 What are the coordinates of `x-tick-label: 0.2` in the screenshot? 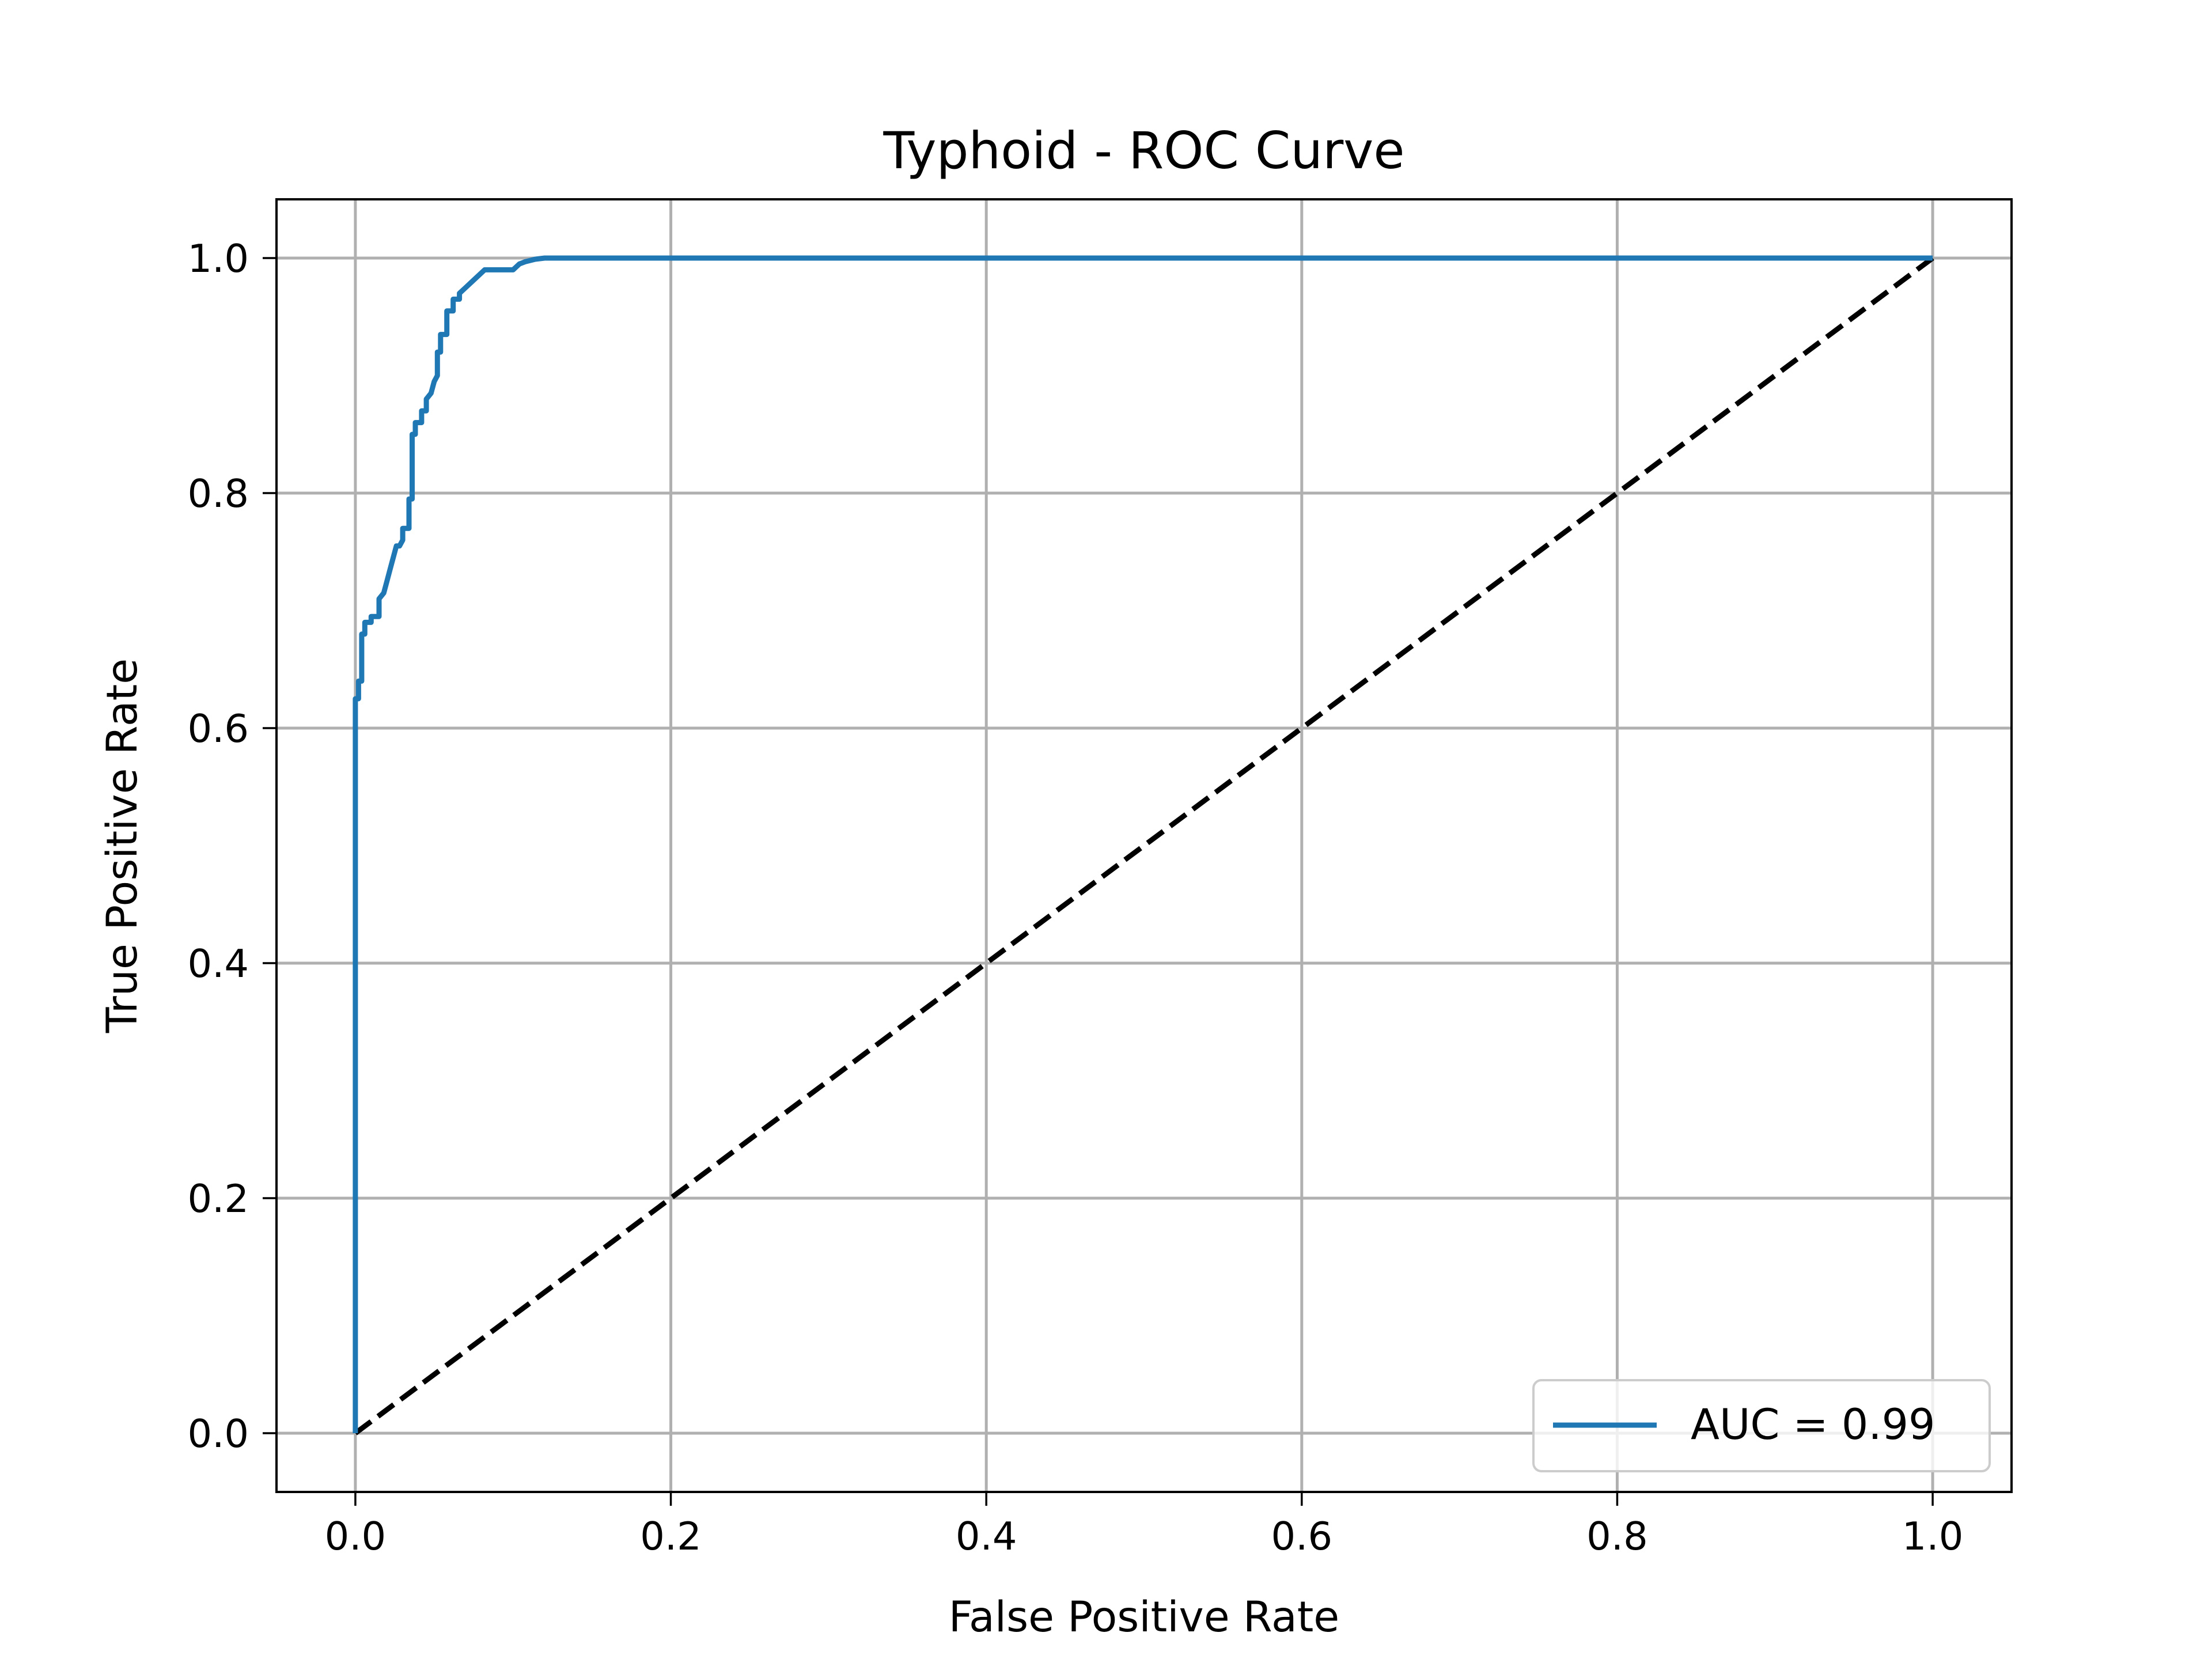 It's located at (671, 1536).